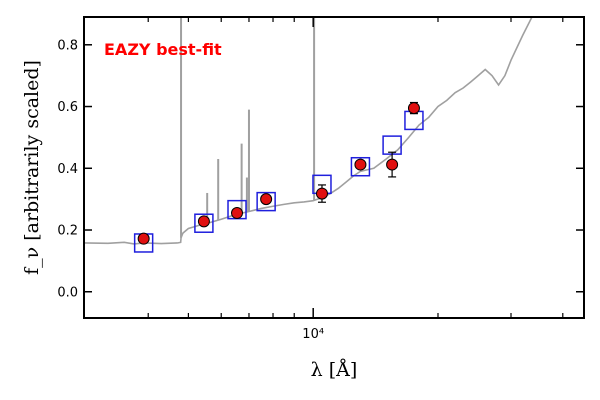 This screenshot has width=600, height=400. Describe the element at coordinates (67, 169) in the screenshot. I see `y-tick-label: 0.4` at that location.